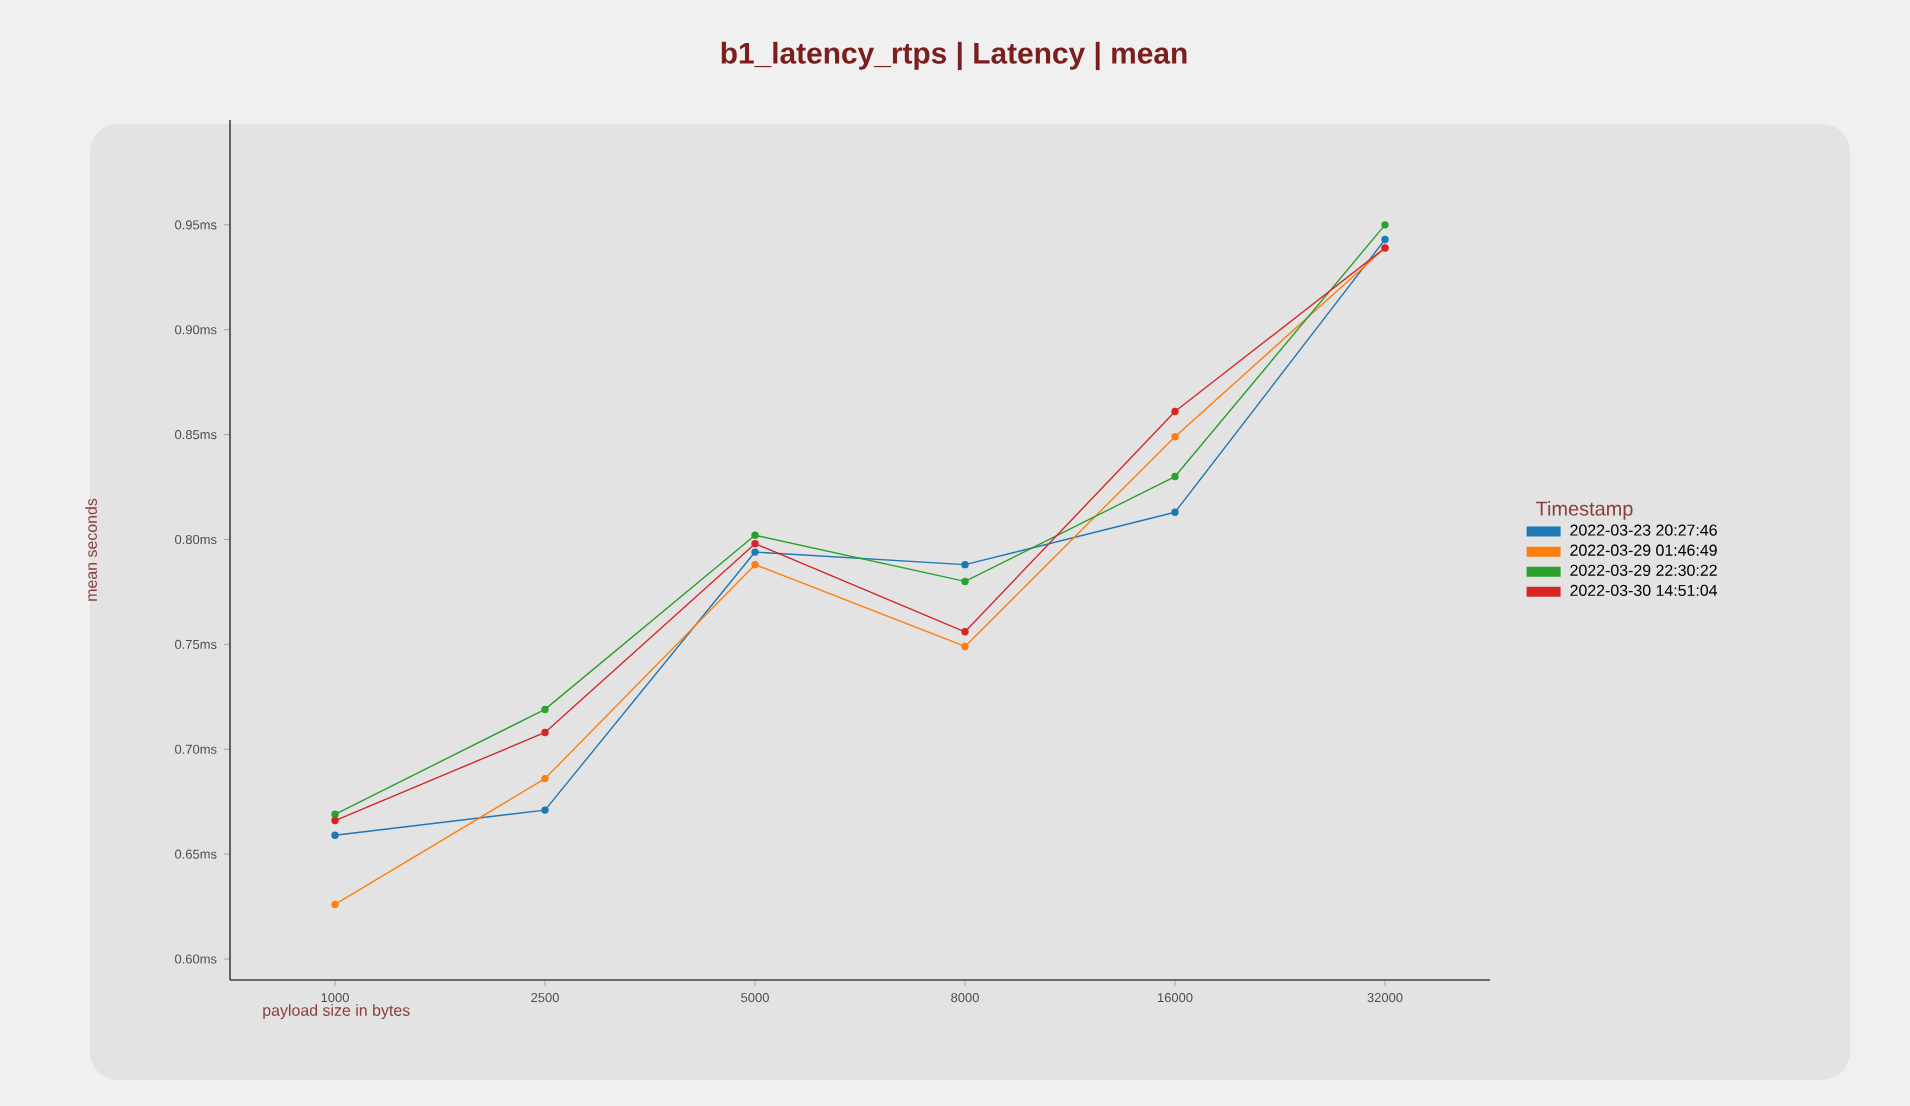 The image size is (1910, 1106). What do you see at coordinates (954, 56) in the screenshot?
I see `chart-title: b1_latency_rtps | Latency | mean` at bounding box center [954, 56].